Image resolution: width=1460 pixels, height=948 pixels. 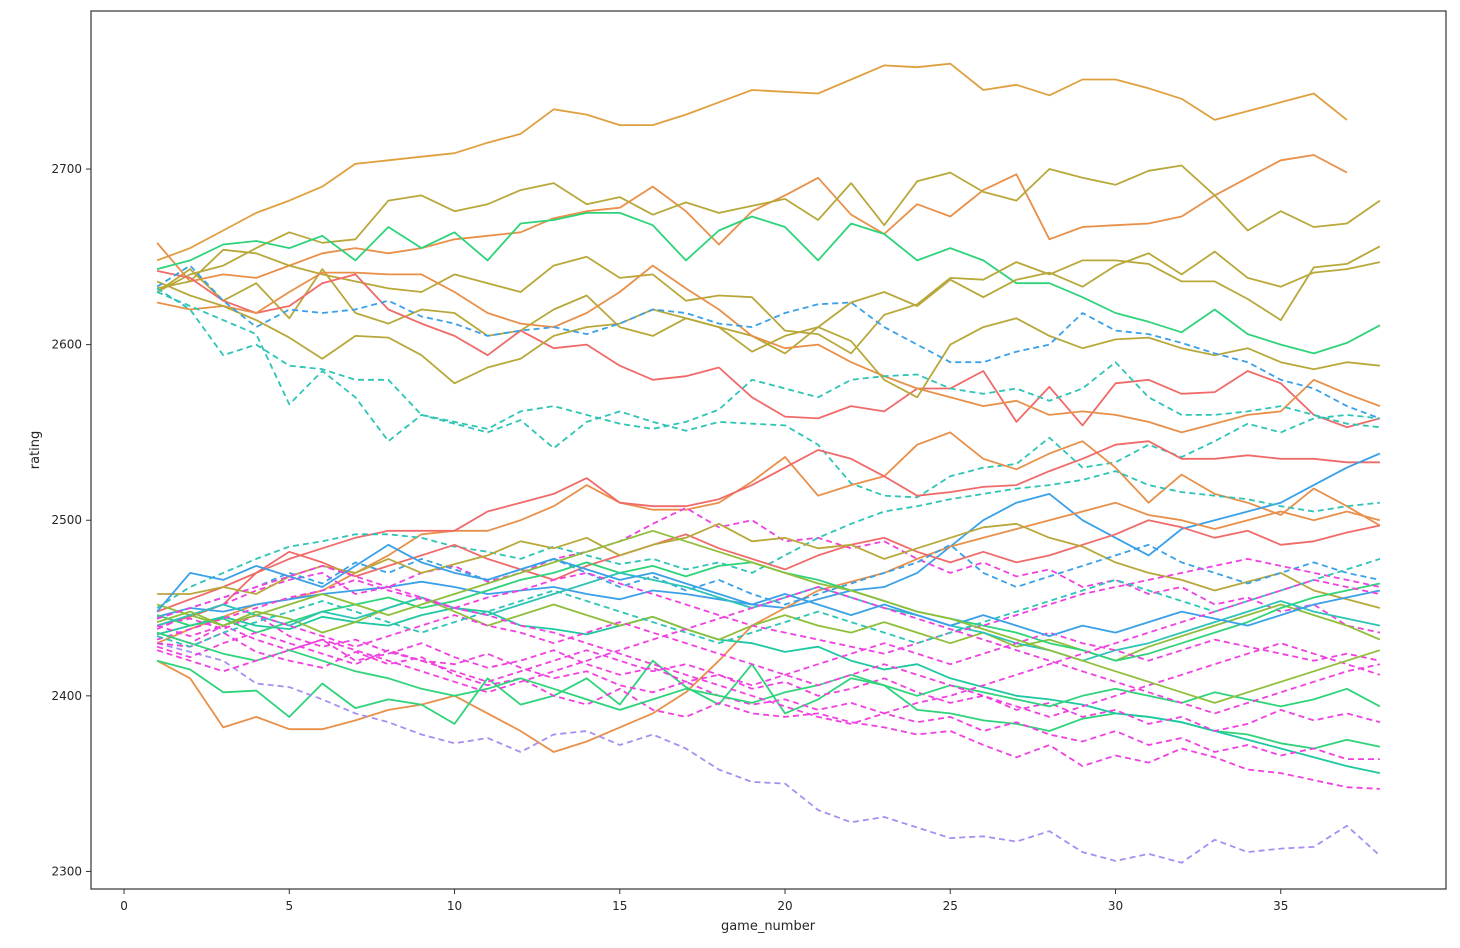 I want to click on x-axis-ticks: 0 5 10 15 20 25 30 35, so click(x=704, y=901).